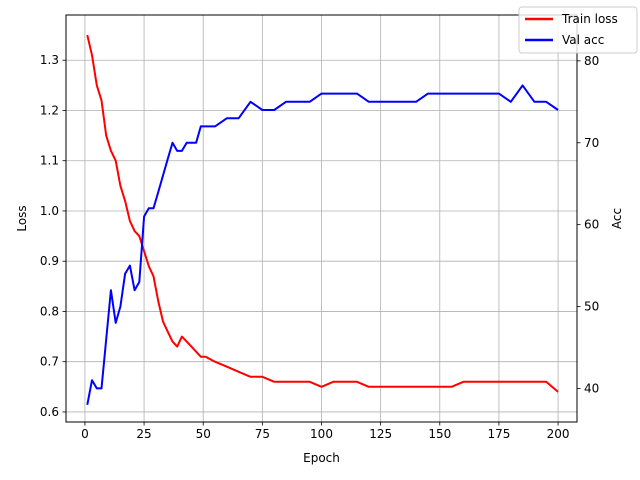 Image resolution: width=640 pixels, height=480 pixels. I want to click on x-tick-label: 125, so click(380, 434).